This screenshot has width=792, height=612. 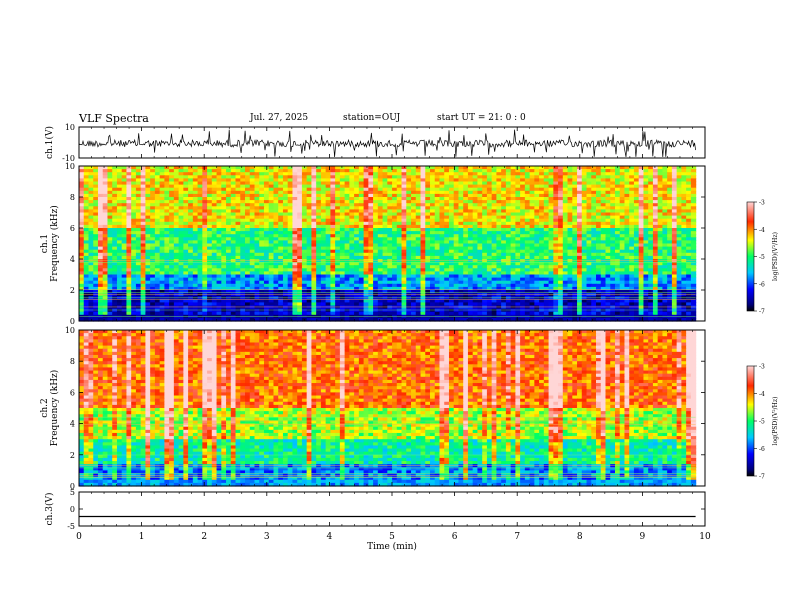 What do you see at coordinates (392, 537) in the screenshot?
I see `x-tick-label: 5` at bounding box center [392, 537].